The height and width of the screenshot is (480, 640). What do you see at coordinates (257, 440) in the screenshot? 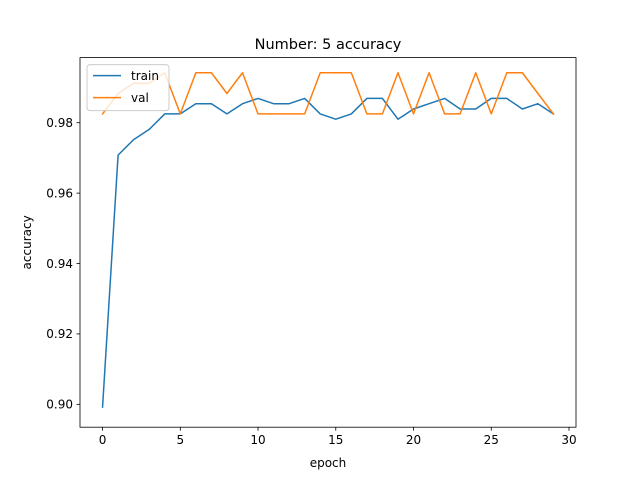
I see `x-tick-label: 10` at bounding box center [257, 440].